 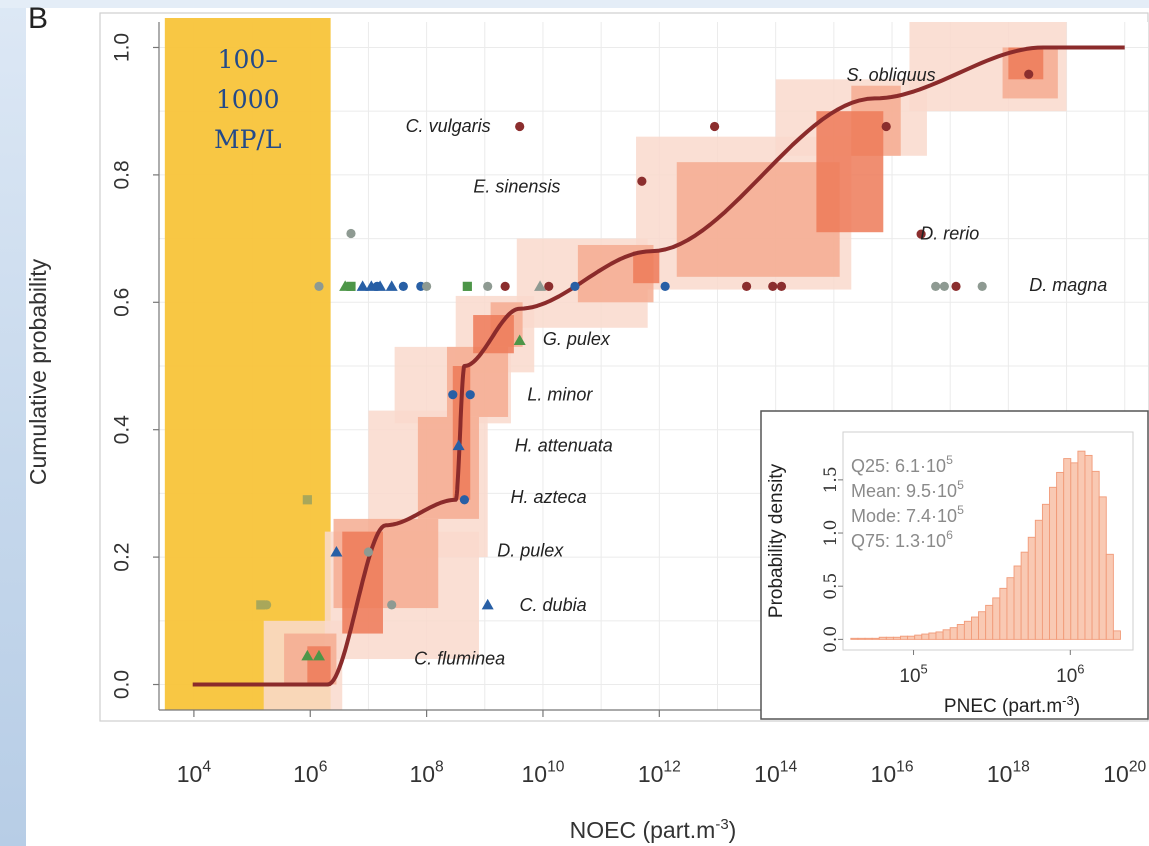 I want to click on inset-y-tick-label: 0.5, so click(x=831, y=586).